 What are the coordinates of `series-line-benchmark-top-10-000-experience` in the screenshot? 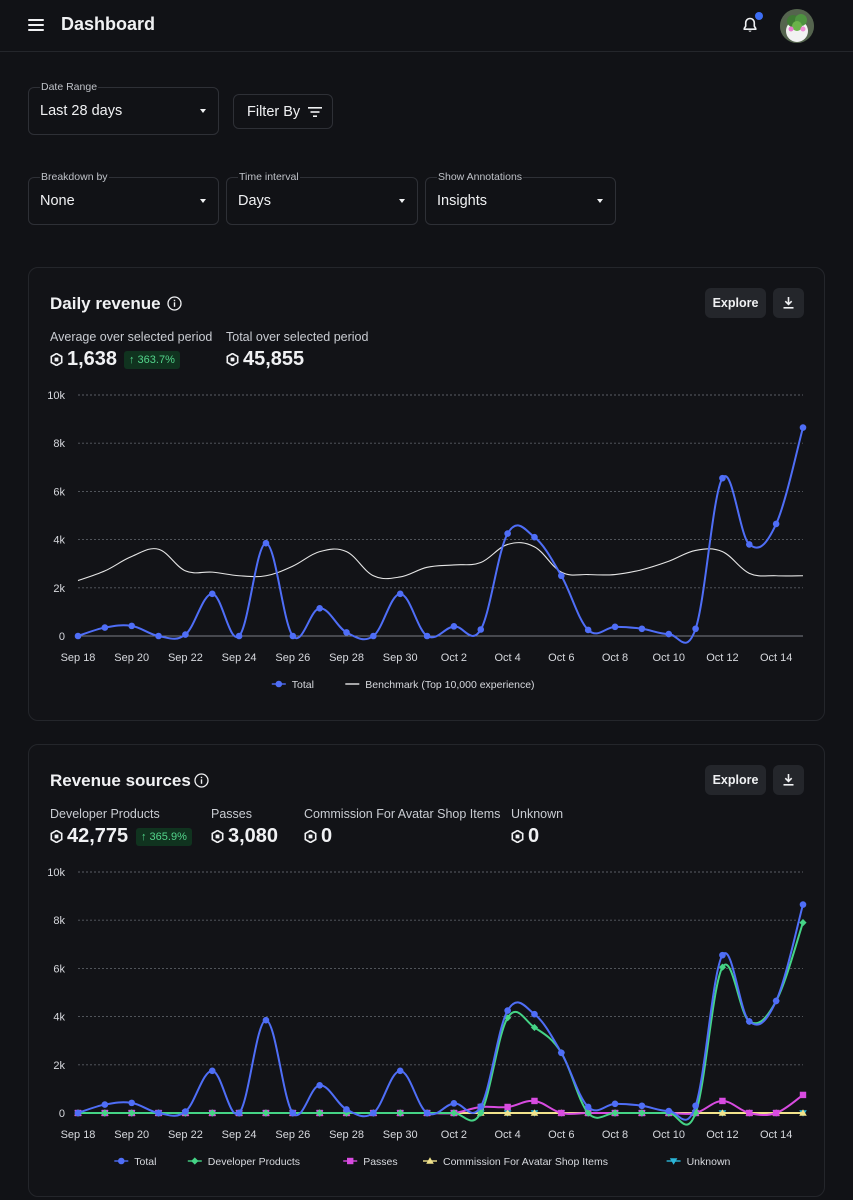 It's located at (440, 562).